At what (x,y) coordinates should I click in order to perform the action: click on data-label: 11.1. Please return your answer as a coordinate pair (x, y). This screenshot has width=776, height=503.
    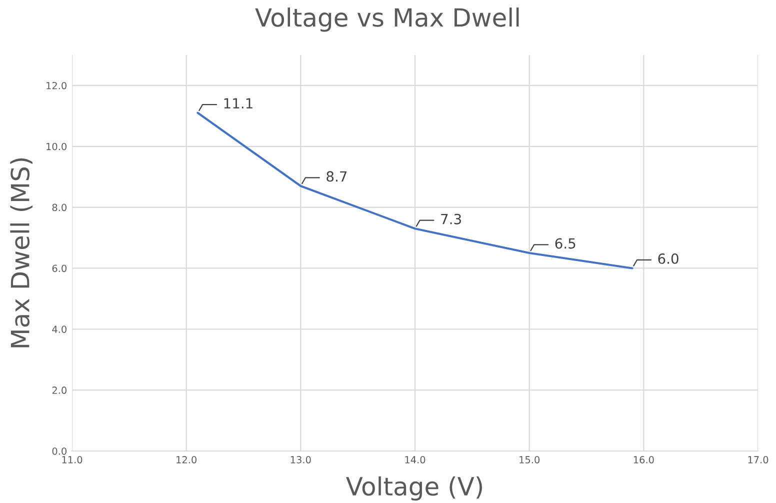
    Looking at the image, I should click on (238, 103).